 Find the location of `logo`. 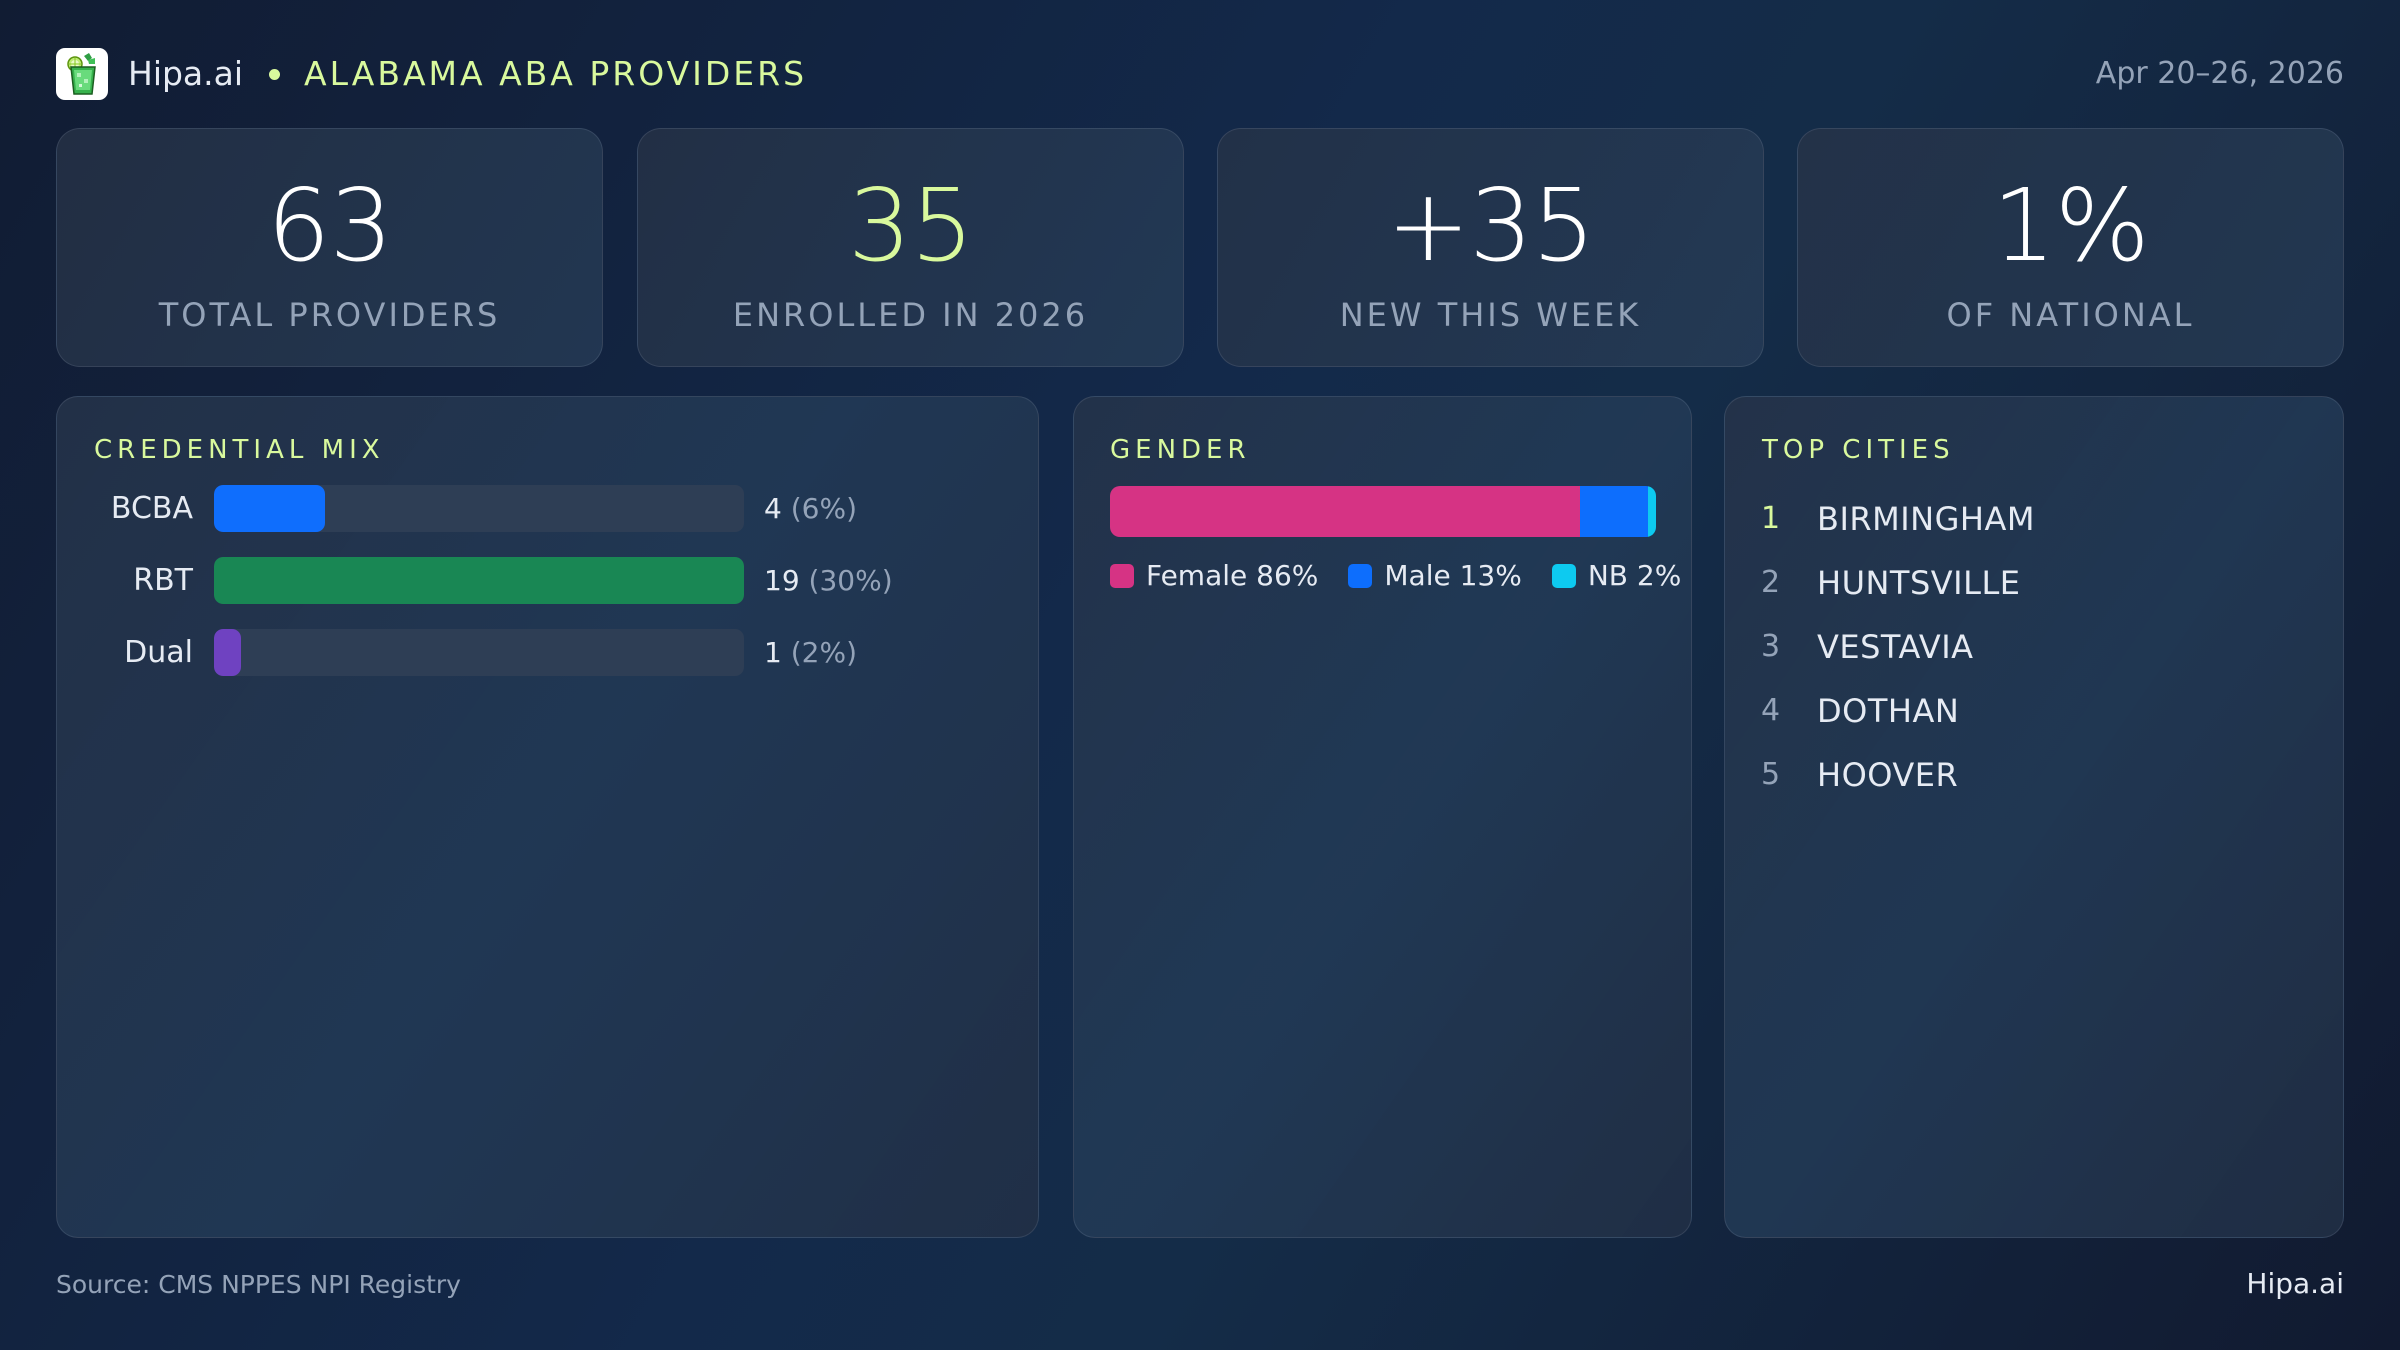

logo is located at coordinates (82, 74).